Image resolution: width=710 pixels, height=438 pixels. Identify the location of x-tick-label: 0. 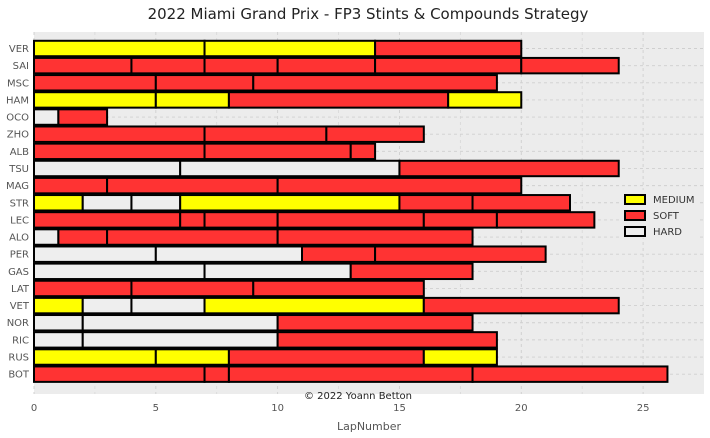
(34, 408).